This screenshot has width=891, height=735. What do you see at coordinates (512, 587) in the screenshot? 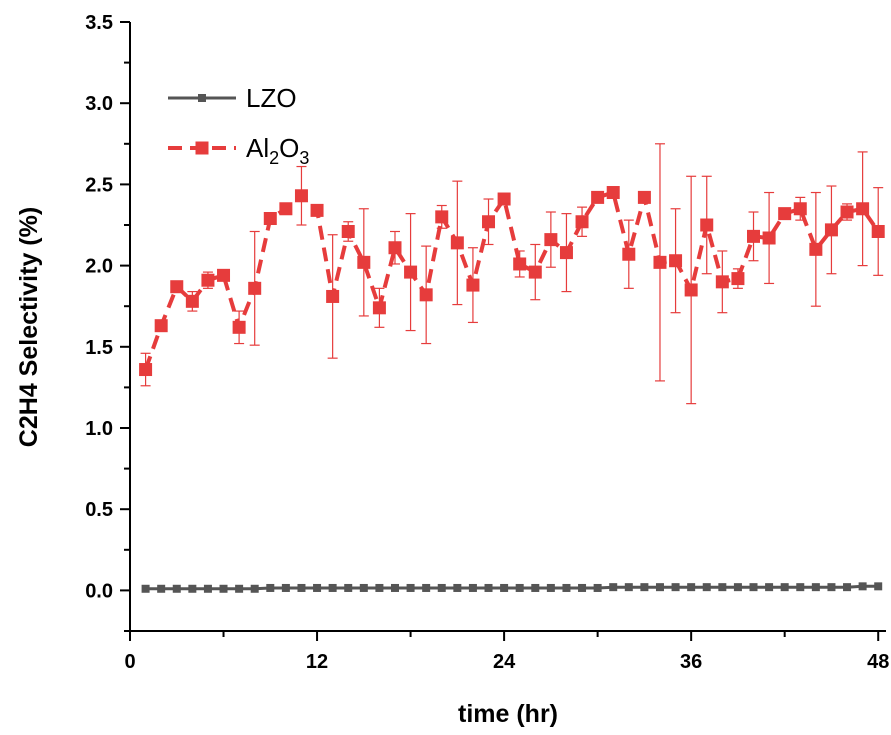
I see `series-lzo` at bounding box center [512, 587].